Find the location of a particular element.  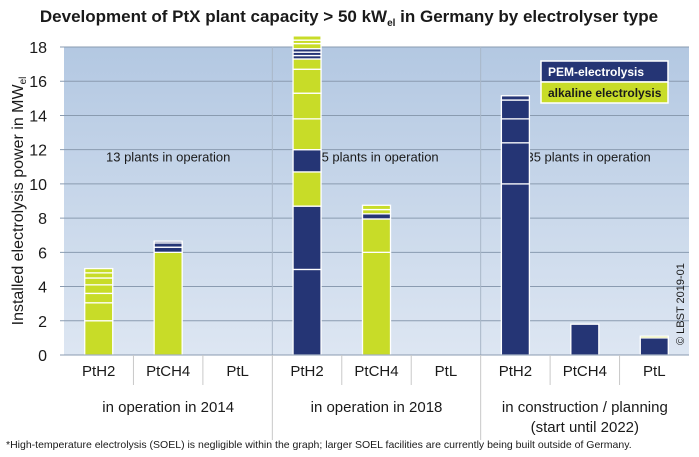

y-tick-label: 18 is located at coordinates (38, 48).